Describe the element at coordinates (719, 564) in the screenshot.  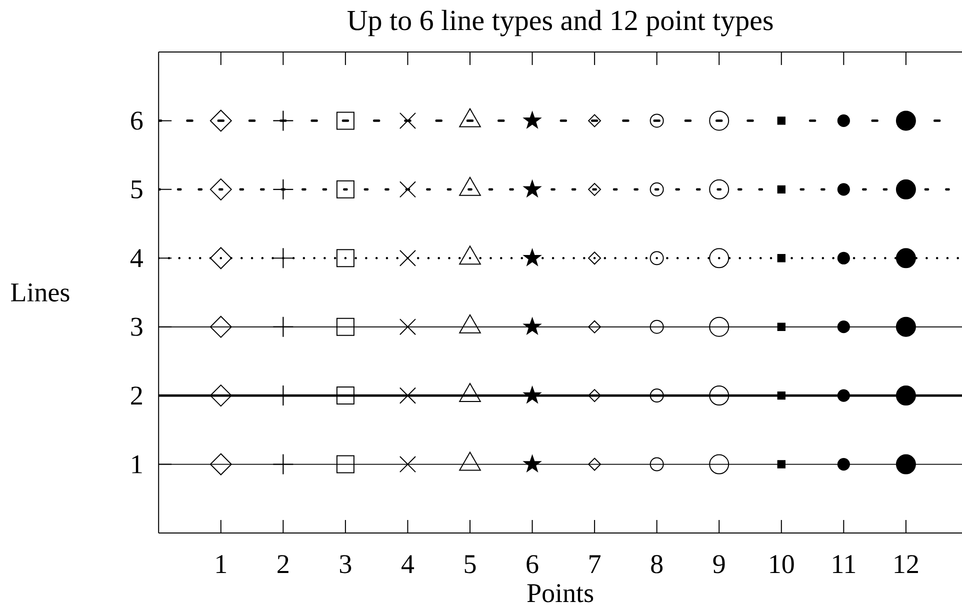
I see `x-tick-label: 9` at that location.